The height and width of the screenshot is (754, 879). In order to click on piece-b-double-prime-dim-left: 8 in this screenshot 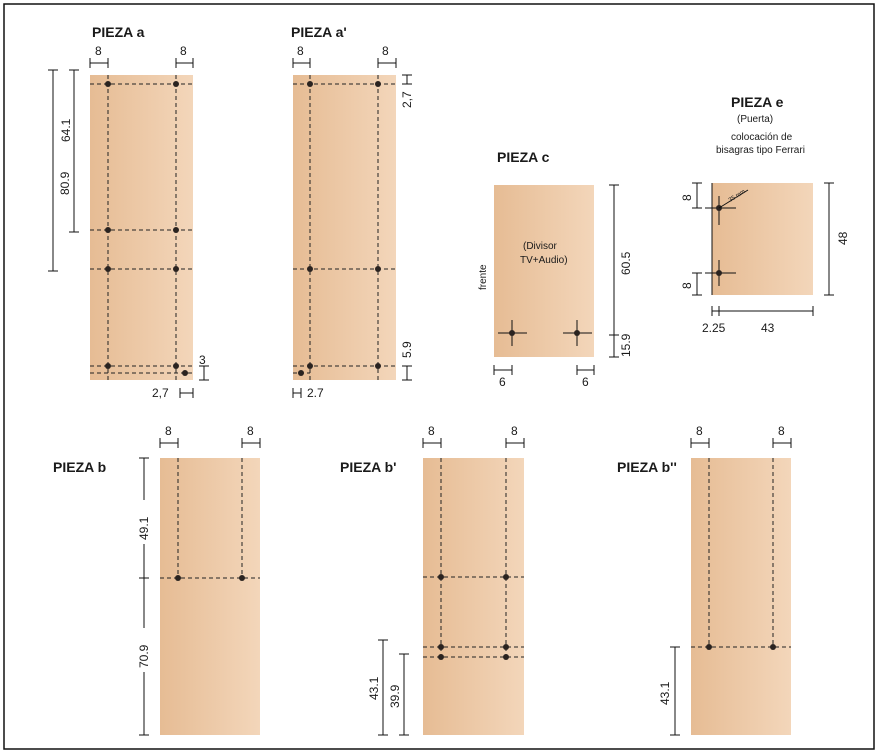, I will do `click(699, 431)`.